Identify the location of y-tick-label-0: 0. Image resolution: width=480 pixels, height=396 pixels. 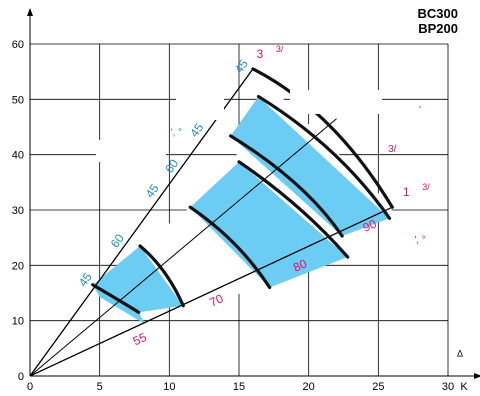
(21, 377).